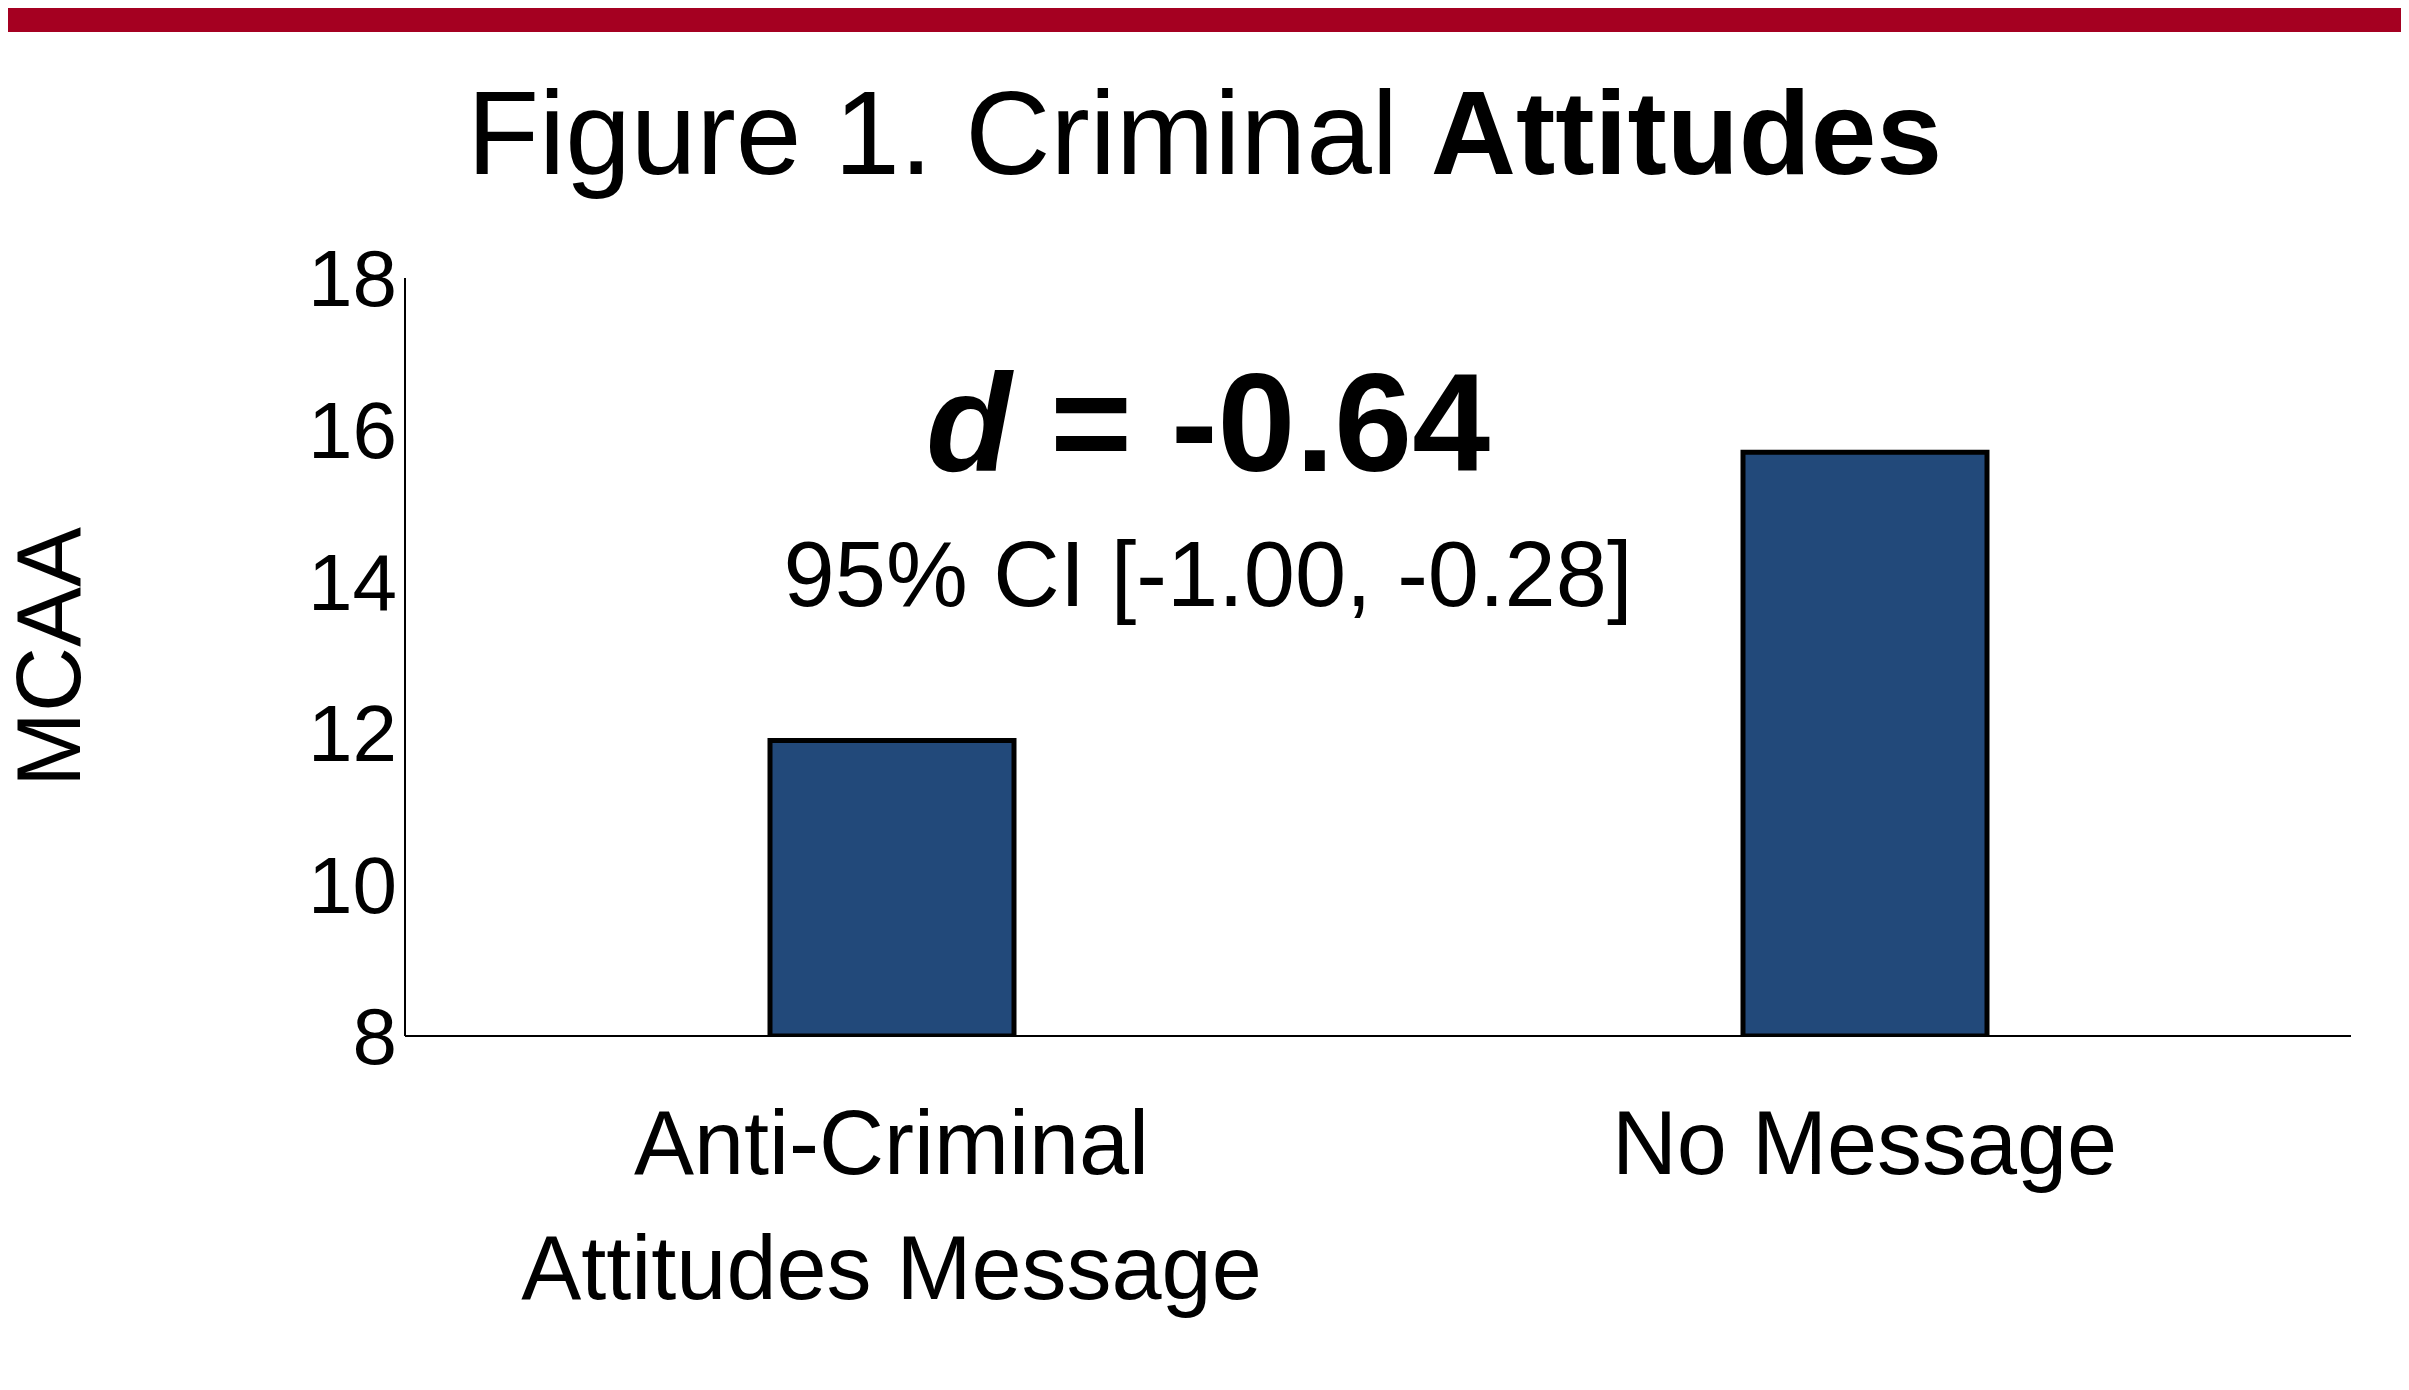 This screenshot has height=1390, width=2409. What do you see at coordinates (1208, 574) in the screenshot?
I see `annotation: 95% CI [-1.00, -0.28]` at bounding box center [1208, 574].